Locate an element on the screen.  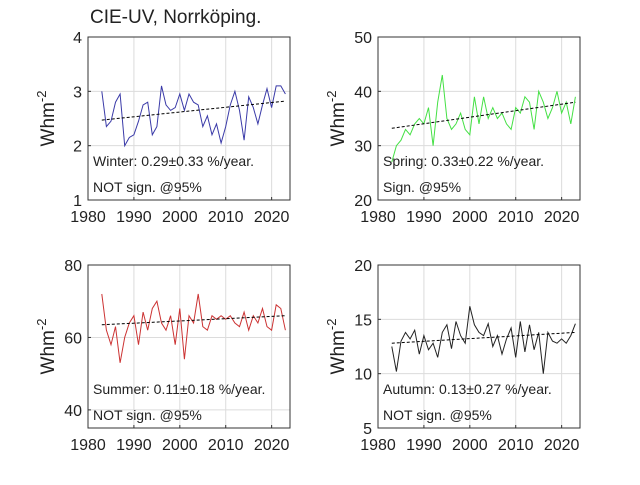
annotation: Sign. @95% is located at coordinates (422, 187).